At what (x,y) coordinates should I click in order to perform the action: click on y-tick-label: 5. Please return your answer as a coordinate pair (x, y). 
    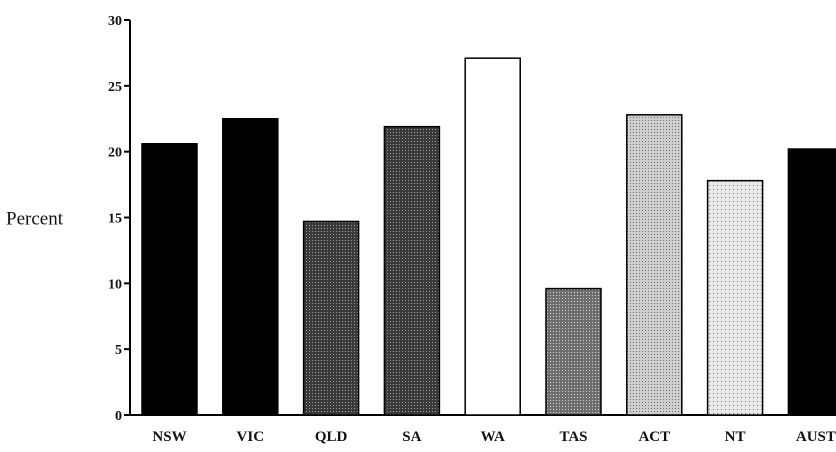
    Looking at the image, I should click on (118, 350).